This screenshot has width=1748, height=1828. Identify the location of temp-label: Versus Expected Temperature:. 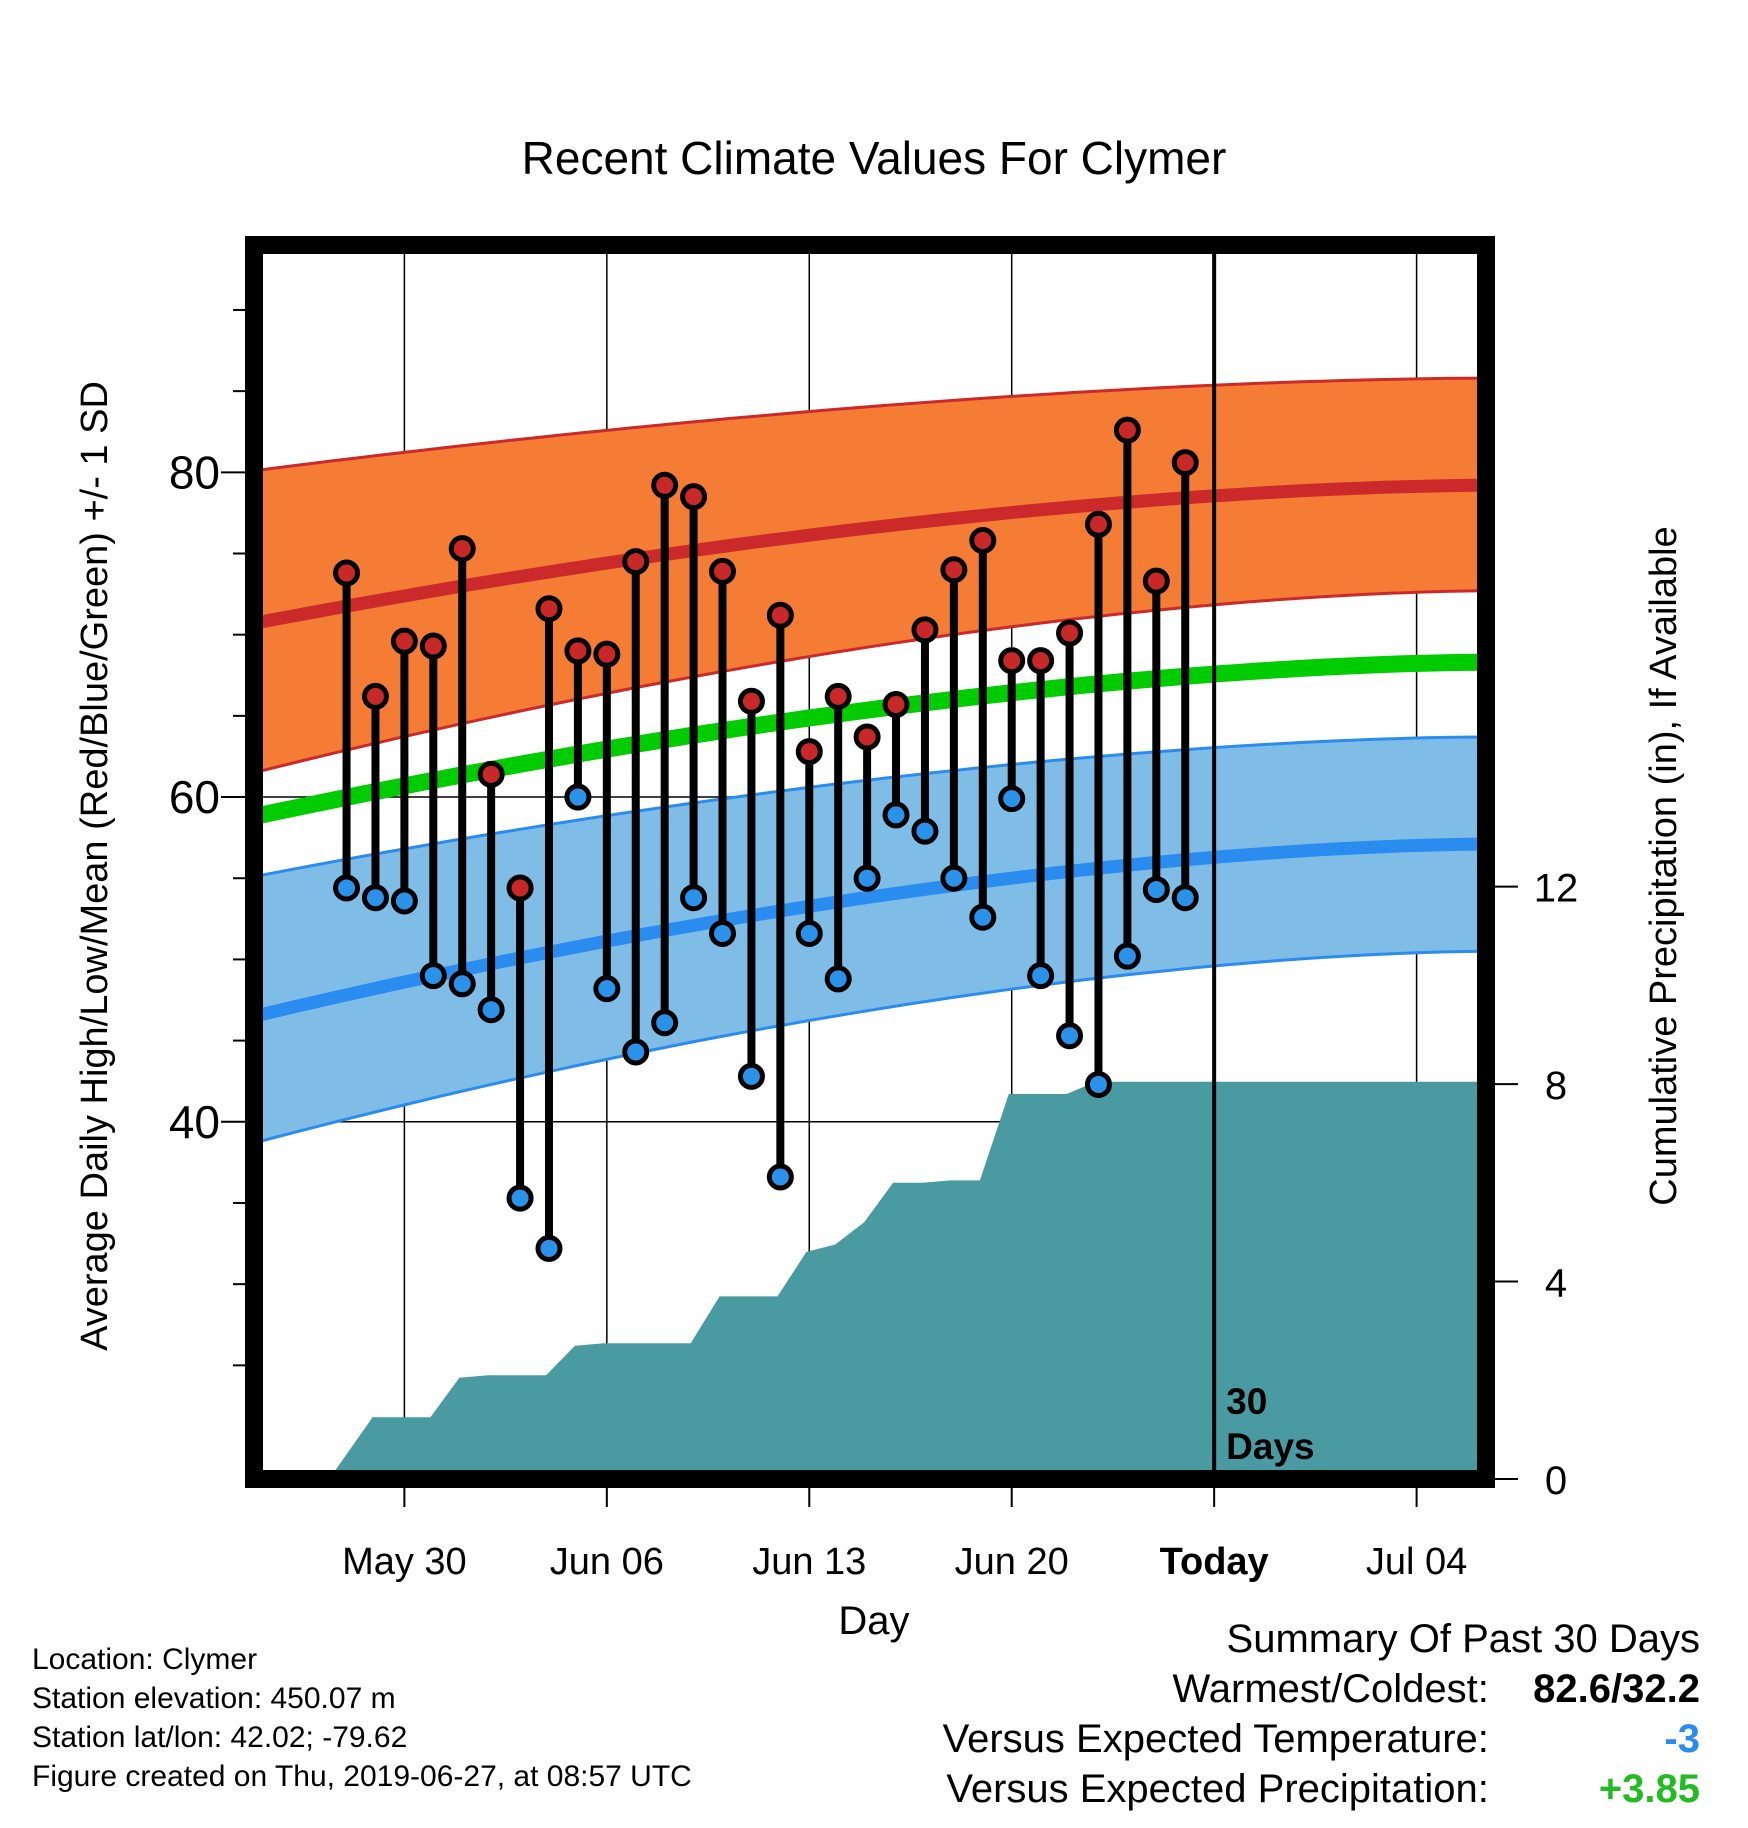
(1215, 1739).